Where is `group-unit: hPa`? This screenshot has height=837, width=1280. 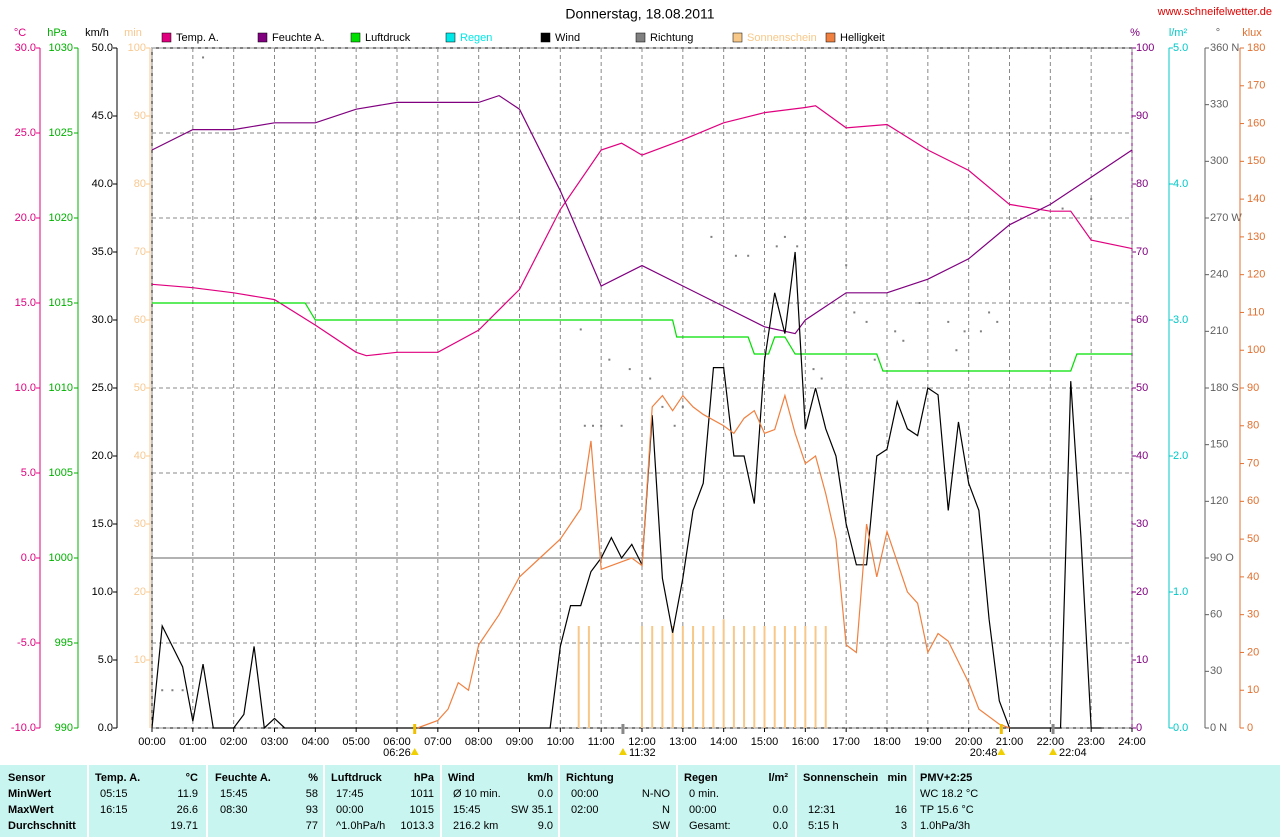
group-unit: hPa is located at coordinates (424, 778).